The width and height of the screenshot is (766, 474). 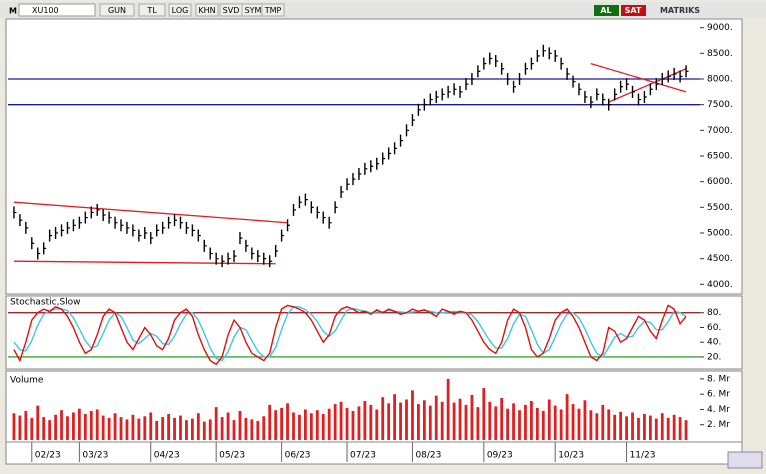 What do you see at coordinates (745, 460) in the screenshot?
I see `nav-icons` at bounding box center [745, 460].